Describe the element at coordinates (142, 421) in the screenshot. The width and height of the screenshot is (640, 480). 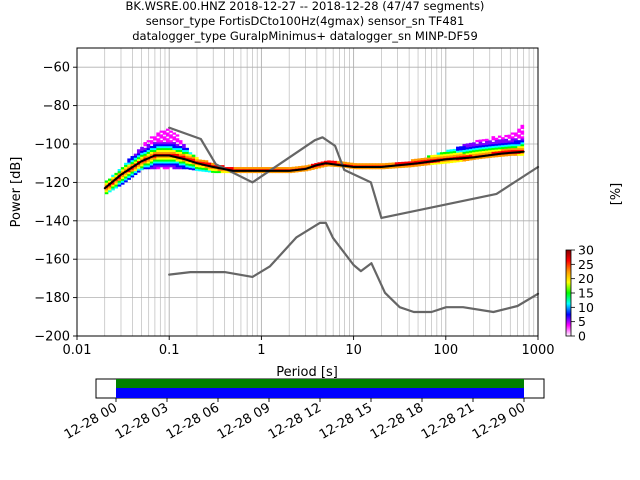
I see `timeline-tick-label: 12-28 03` at that location.